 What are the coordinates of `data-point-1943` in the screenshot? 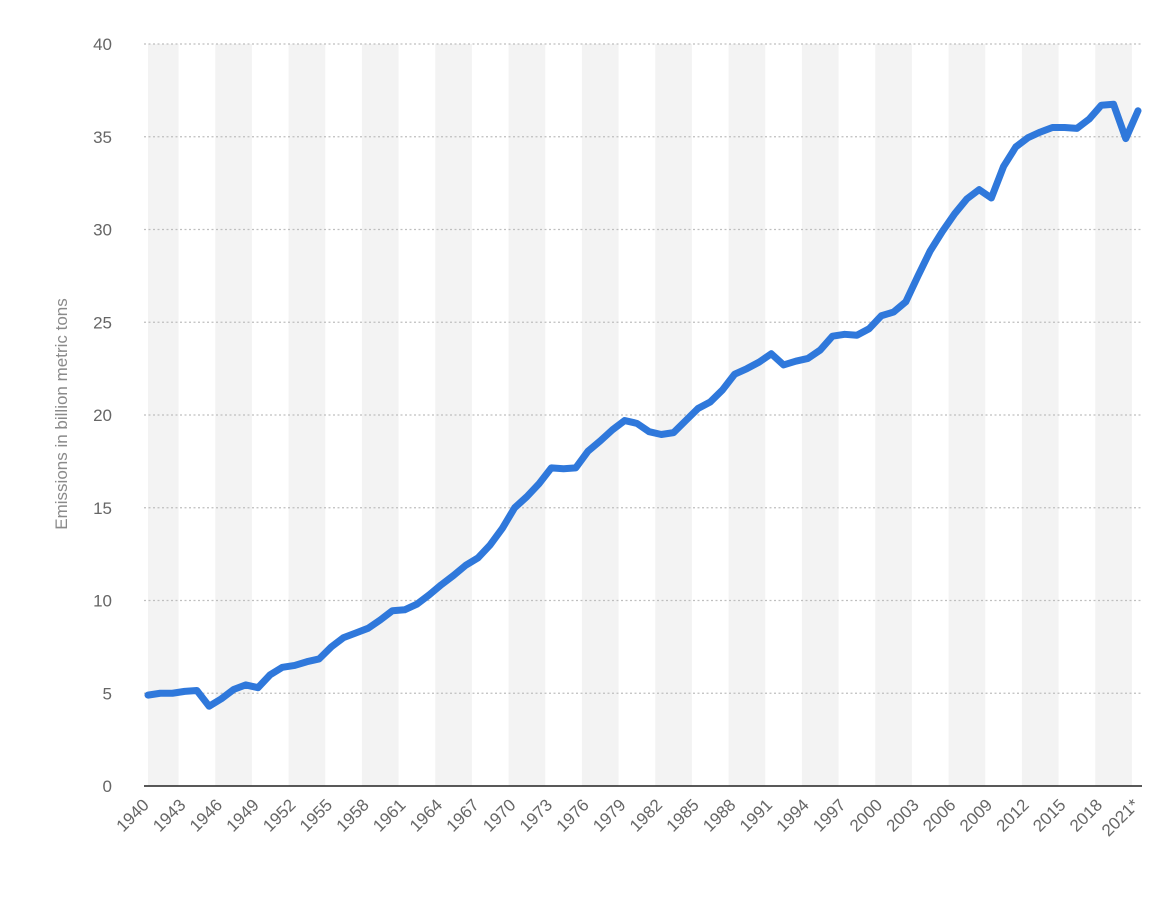 It's located at (184, 691).